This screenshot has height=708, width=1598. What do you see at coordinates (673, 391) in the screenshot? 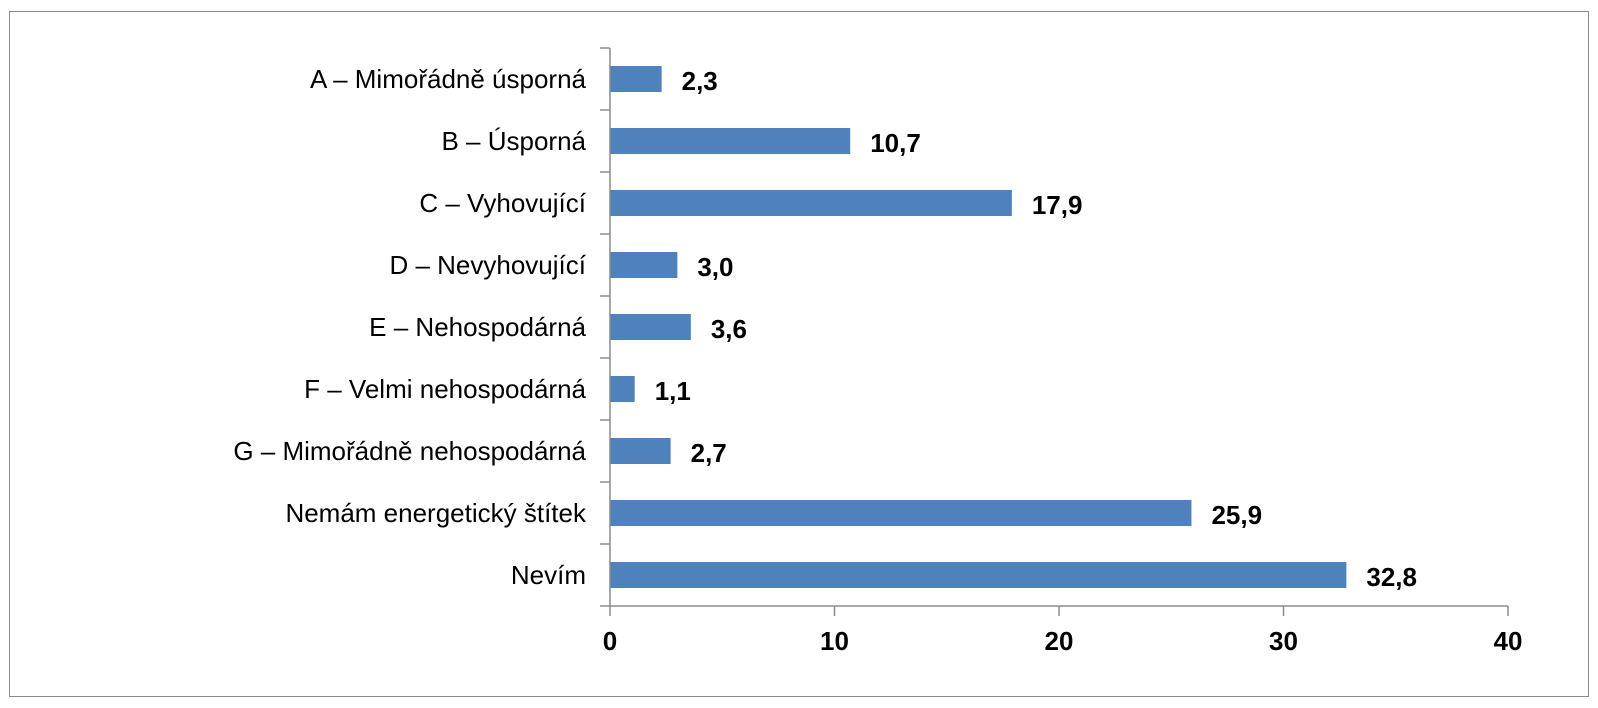
I see `value-label-5: 1,1` at bounding box center [673, 391].